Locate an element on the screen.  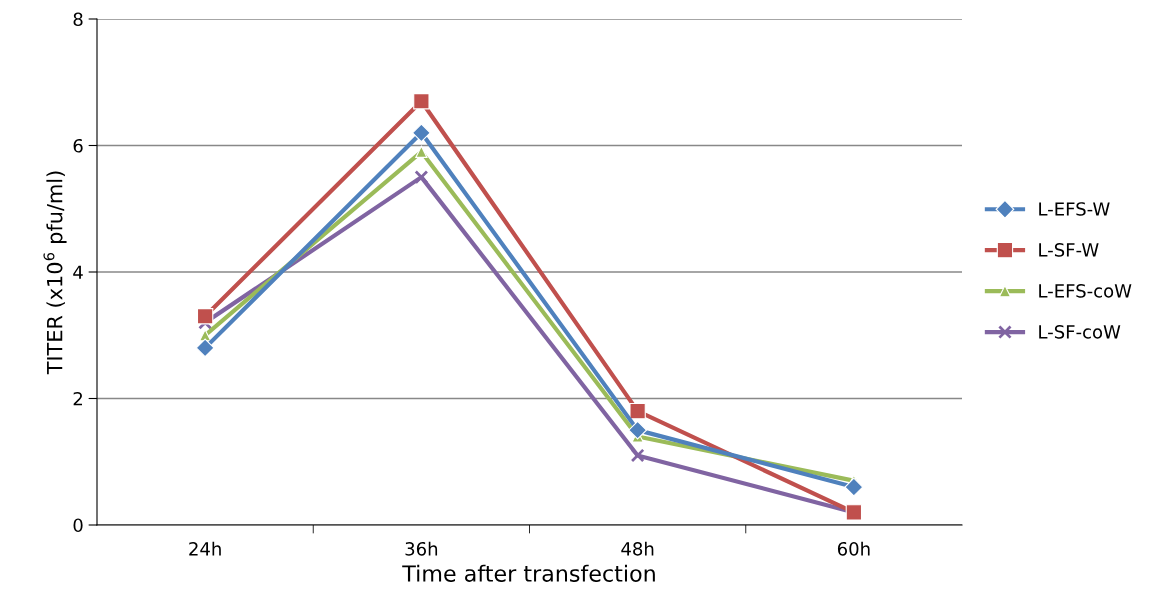
y-tick-label: 0 is located at coordinates (78, 525).